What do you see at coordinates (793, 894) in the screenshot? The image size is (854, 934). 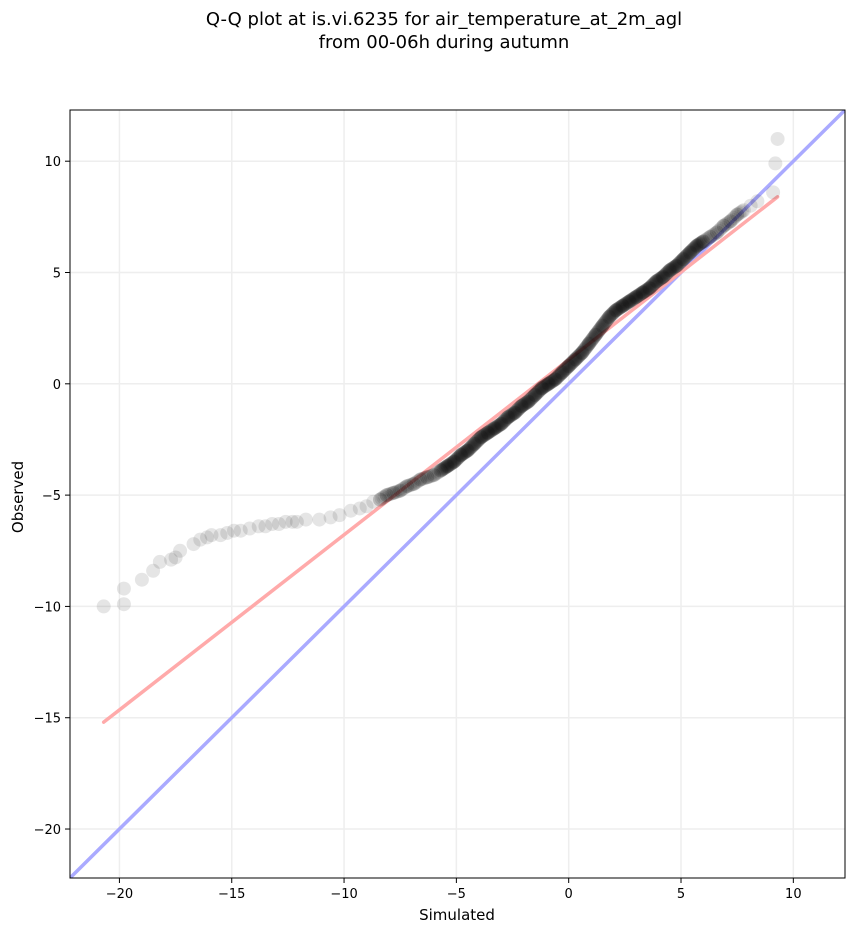 I see `x-tick-label: 10` at bounding box center [793, 894].